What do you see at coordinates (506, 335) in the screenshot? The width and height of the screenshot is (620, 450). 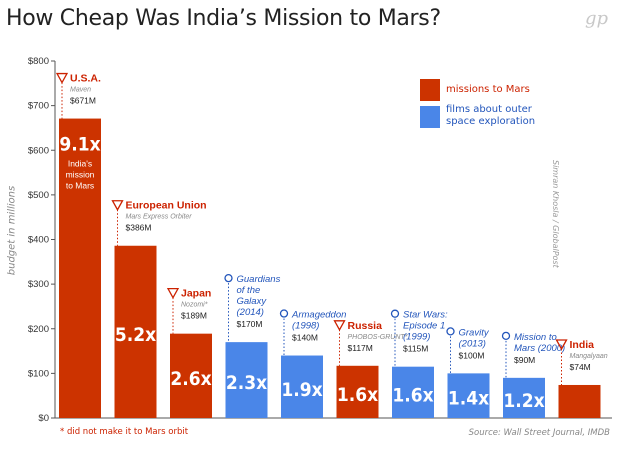 I see `marker-circle-mission-to-mars-2000` at bounding box center [506, 335].